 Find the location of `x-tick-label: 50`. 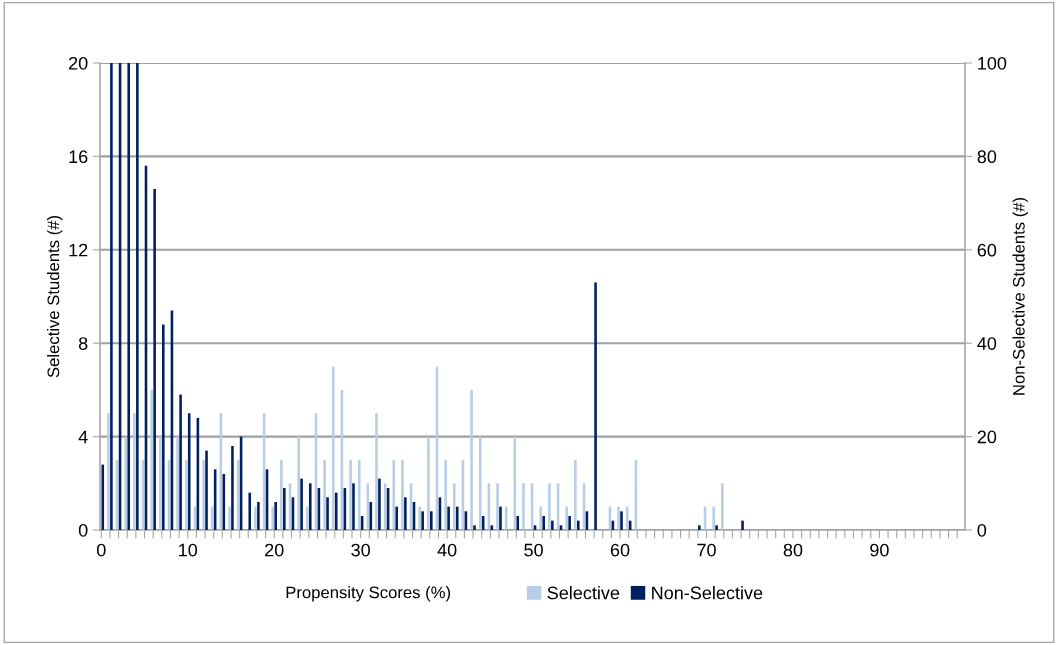

x-tick-label: 50 is located at coordinates (533, 550).